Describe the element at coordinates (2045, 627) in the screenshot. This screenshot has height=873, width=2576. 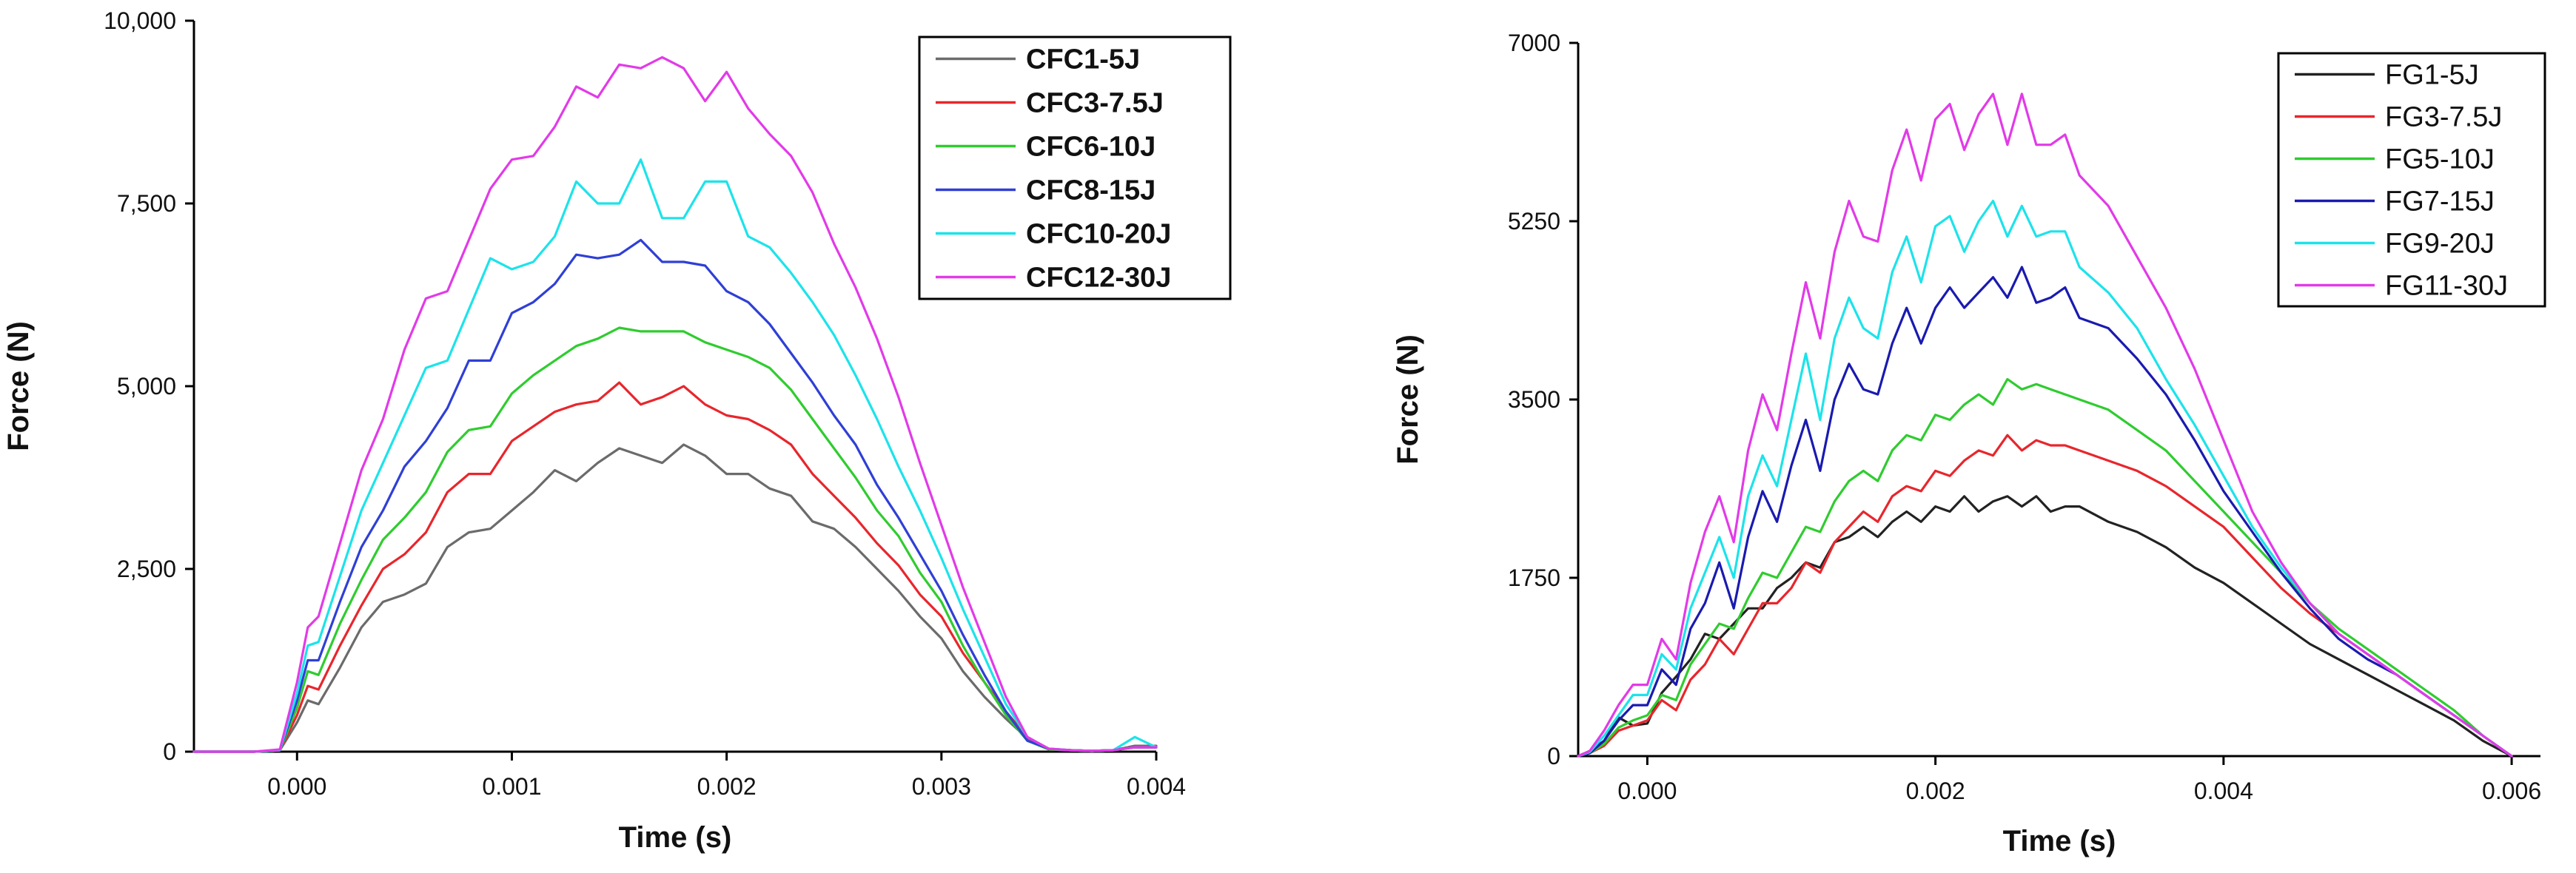
I see `series-line-fg1-5j` at that location.